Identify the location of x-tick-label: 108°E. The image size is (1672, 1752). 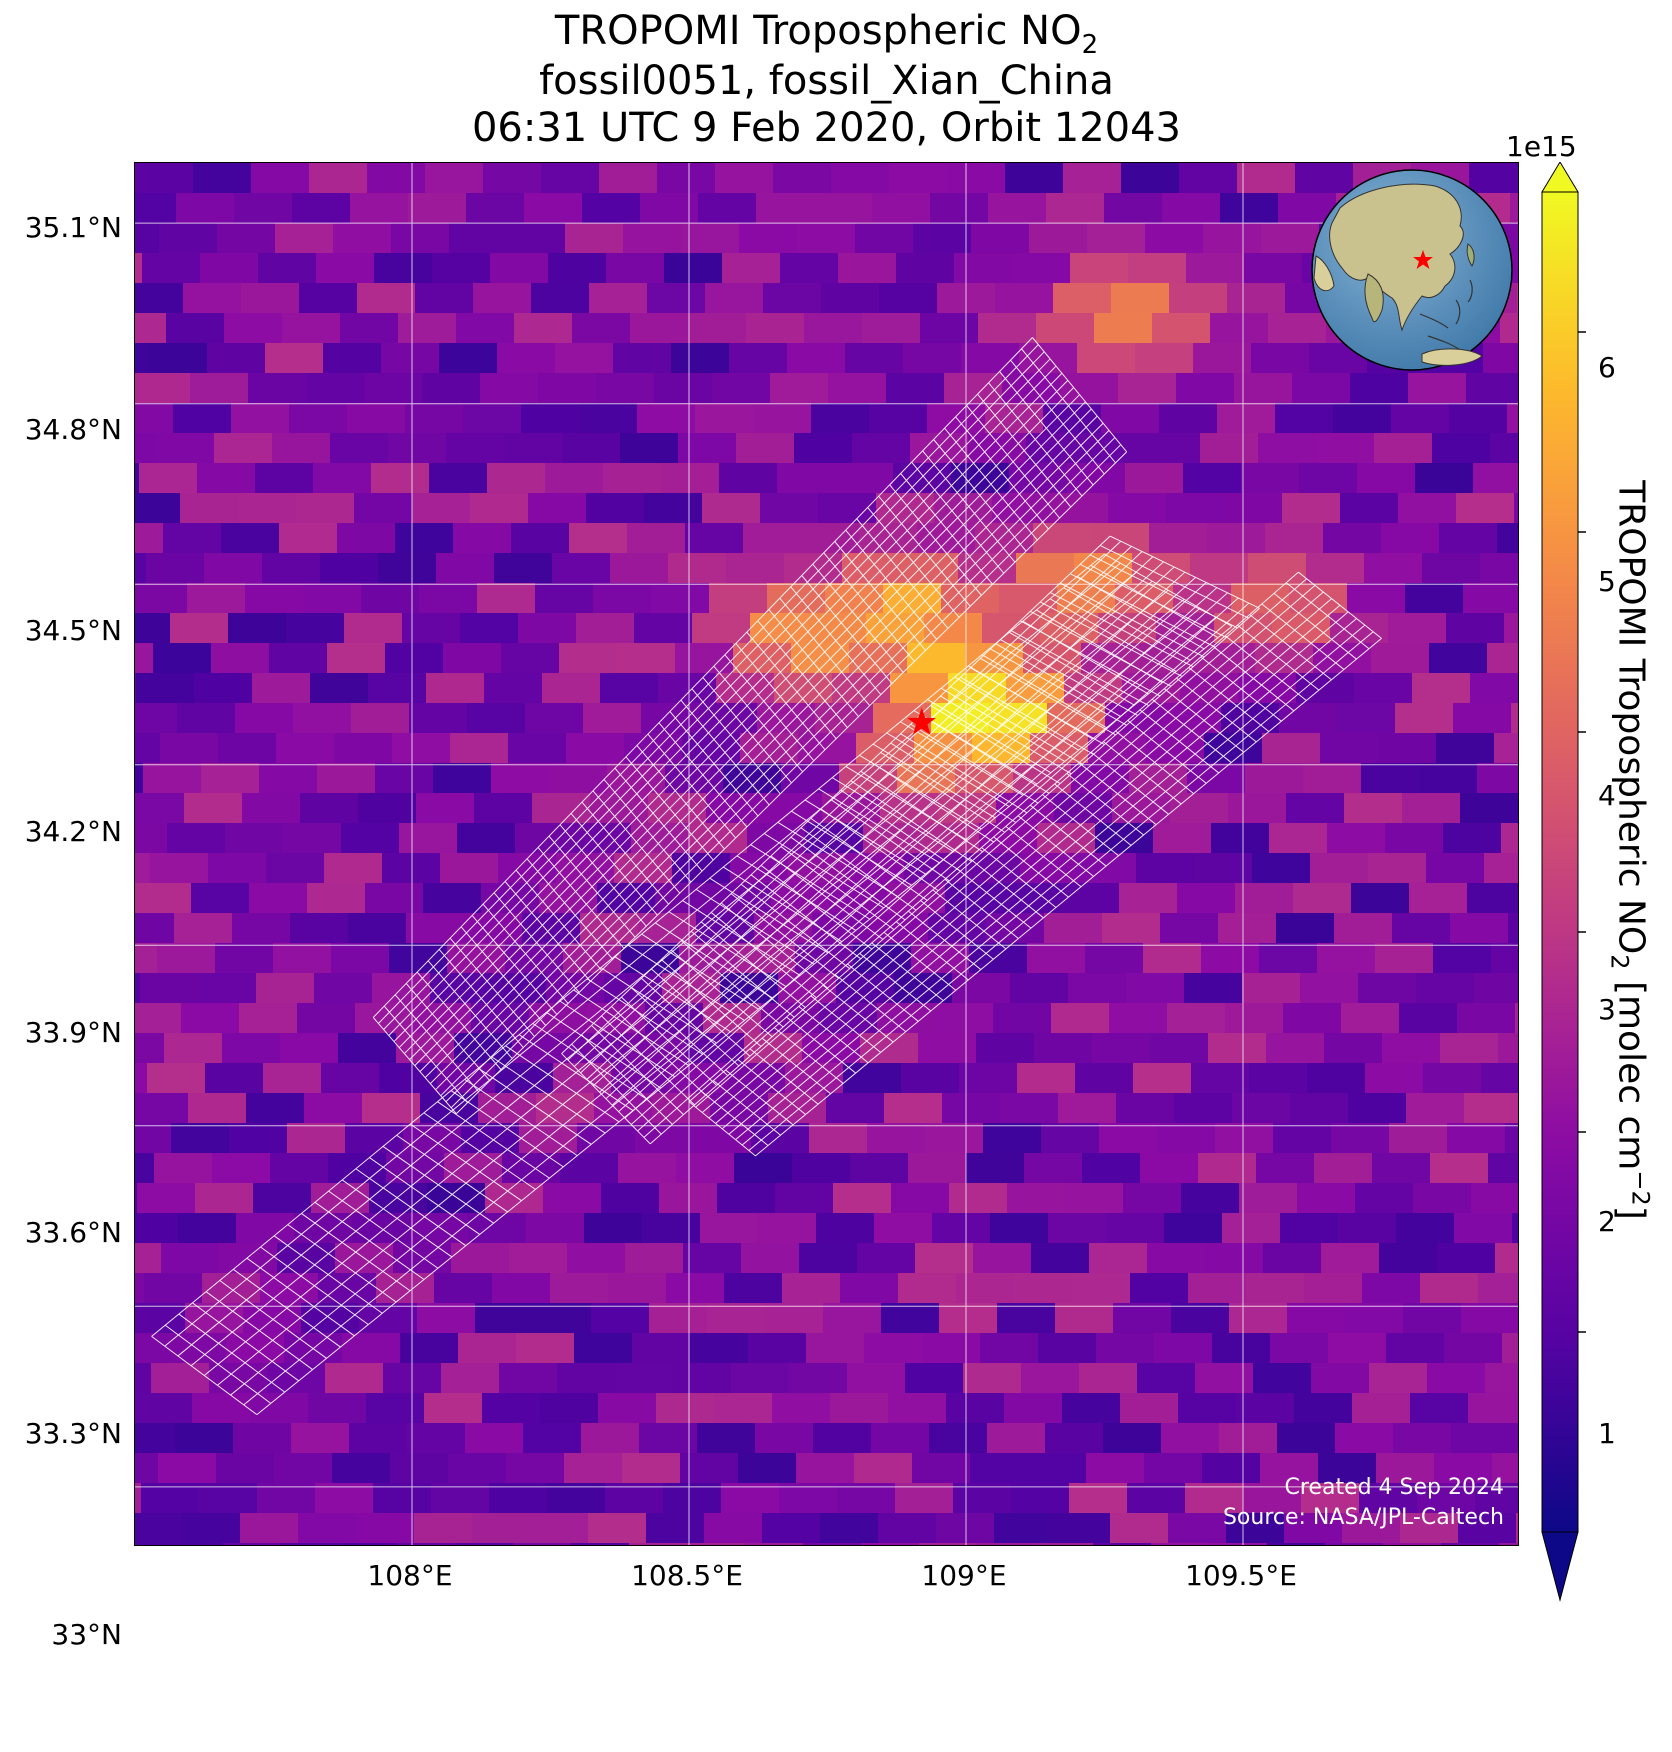
(410, 1575).